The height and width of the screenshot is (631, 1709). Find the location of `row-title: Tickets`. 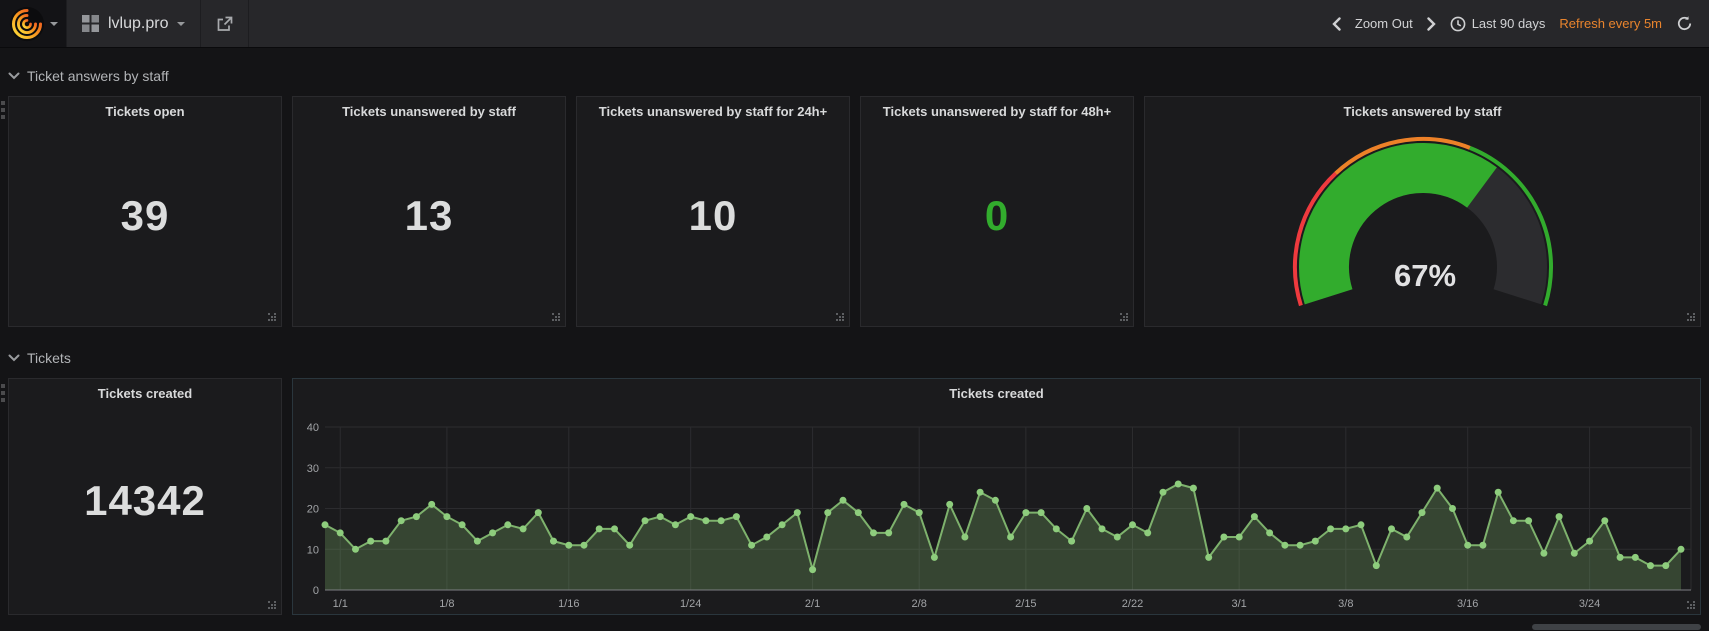

row-title: Tickets is located at coordinates (49, 358).